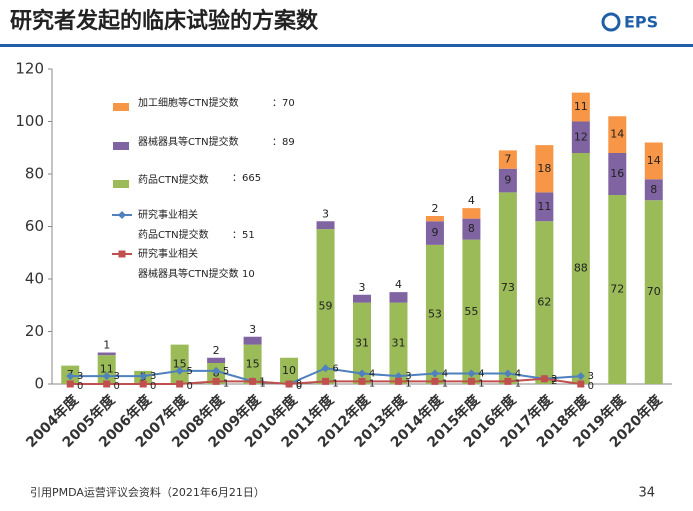  Describe the element at coordinates (243, 235) in the screenshot. I see `legend-total: ：51` at that location.